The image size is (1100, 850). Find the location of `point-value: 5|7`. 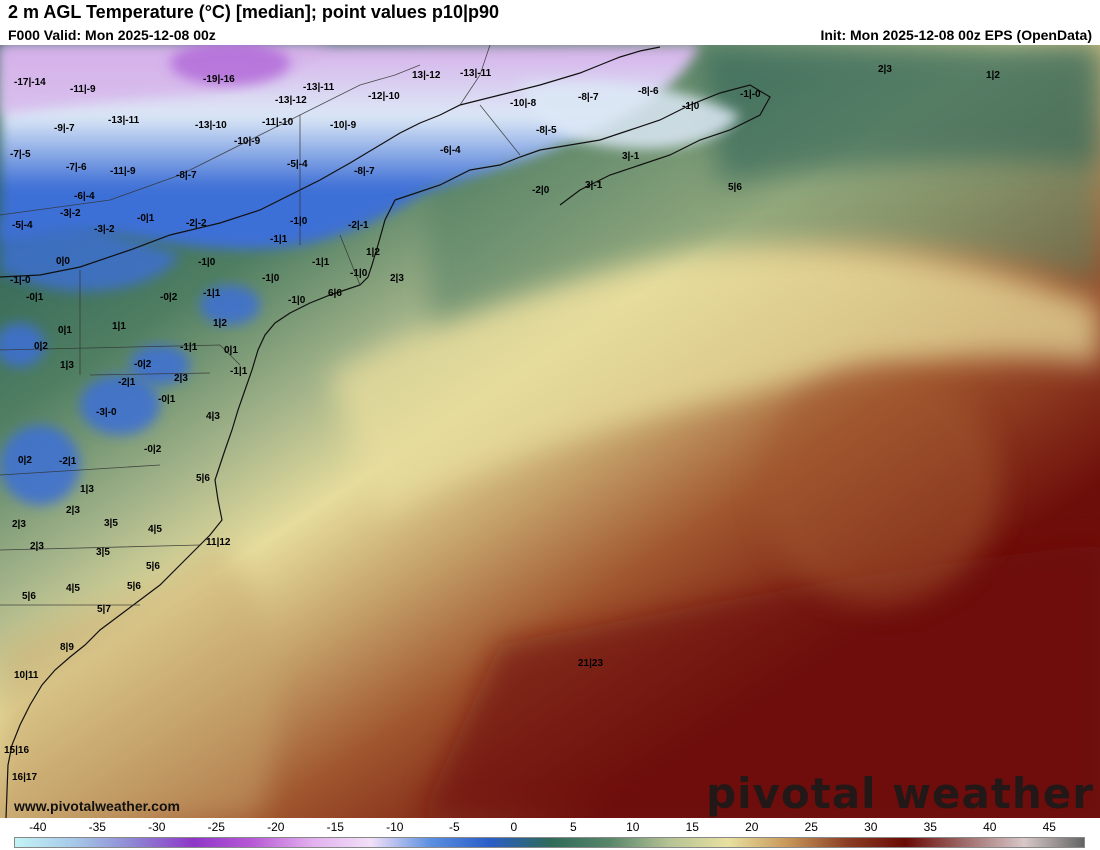

point-value: 5|7 is located at coordinates (104, 609).